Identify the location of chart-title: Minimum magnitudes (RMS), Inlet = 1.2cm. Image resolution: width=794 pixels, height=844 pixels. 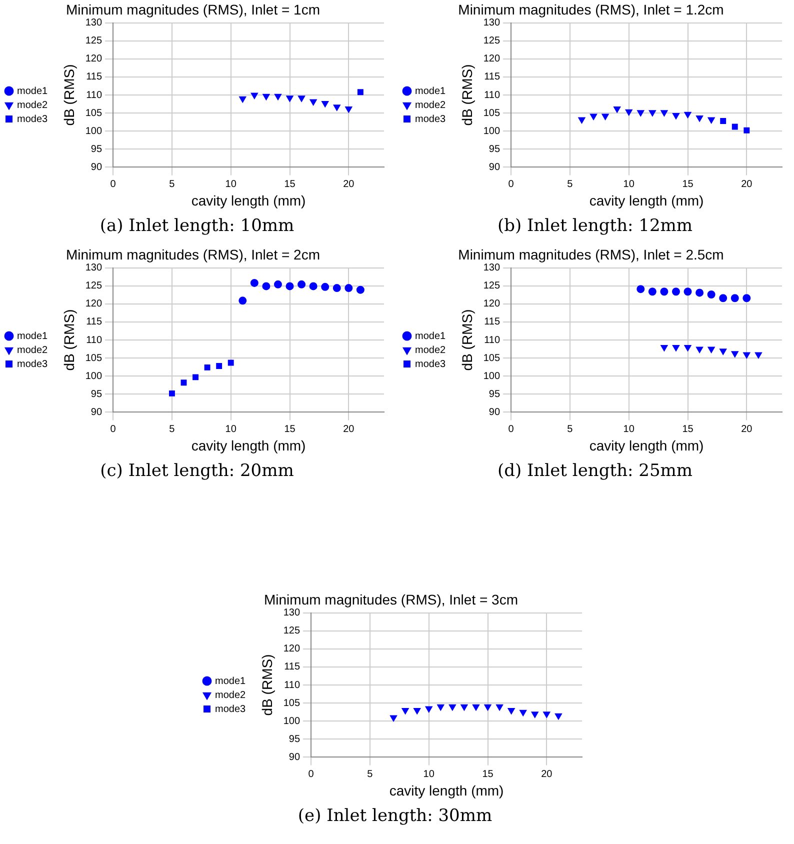
(591, 9).